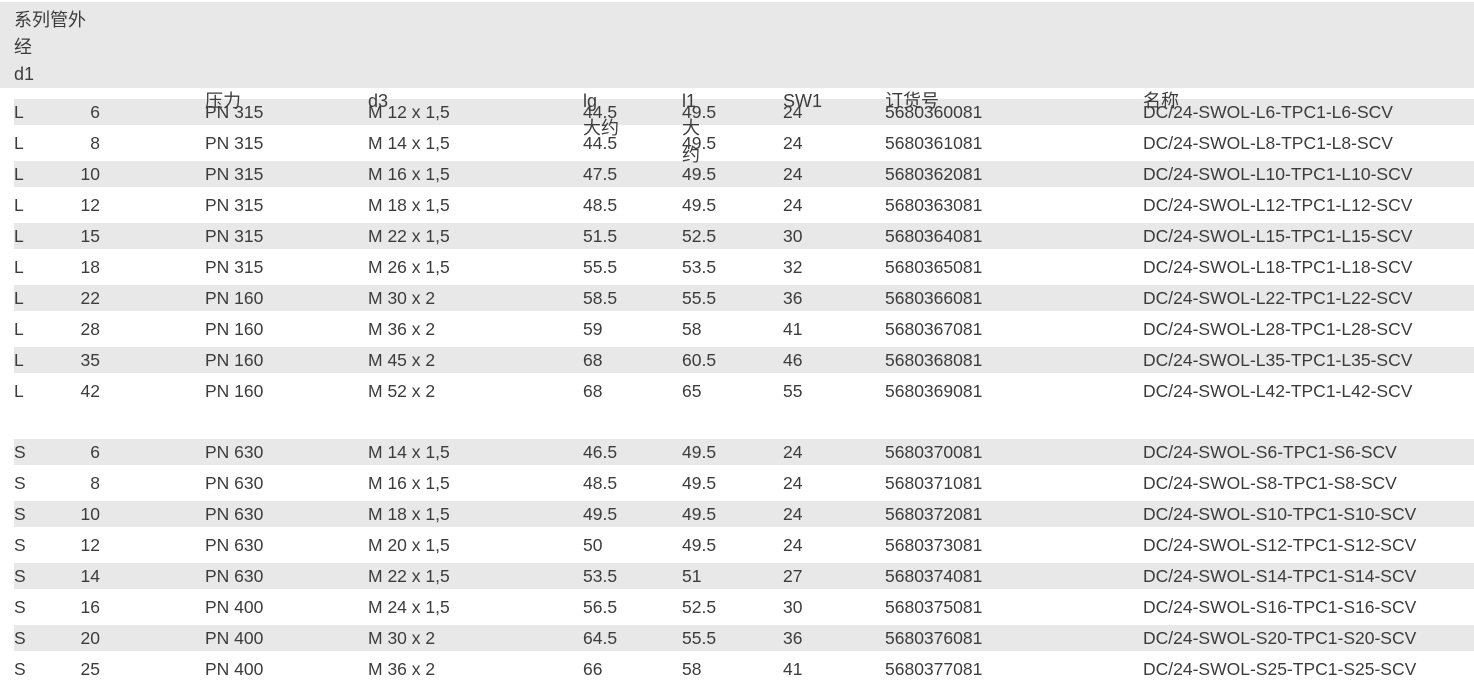 This screenshot has height=681, width=1474. Describe the element at coordinates (793, 266) in the screenshot. I see `cell-sw1: 32` at that location.